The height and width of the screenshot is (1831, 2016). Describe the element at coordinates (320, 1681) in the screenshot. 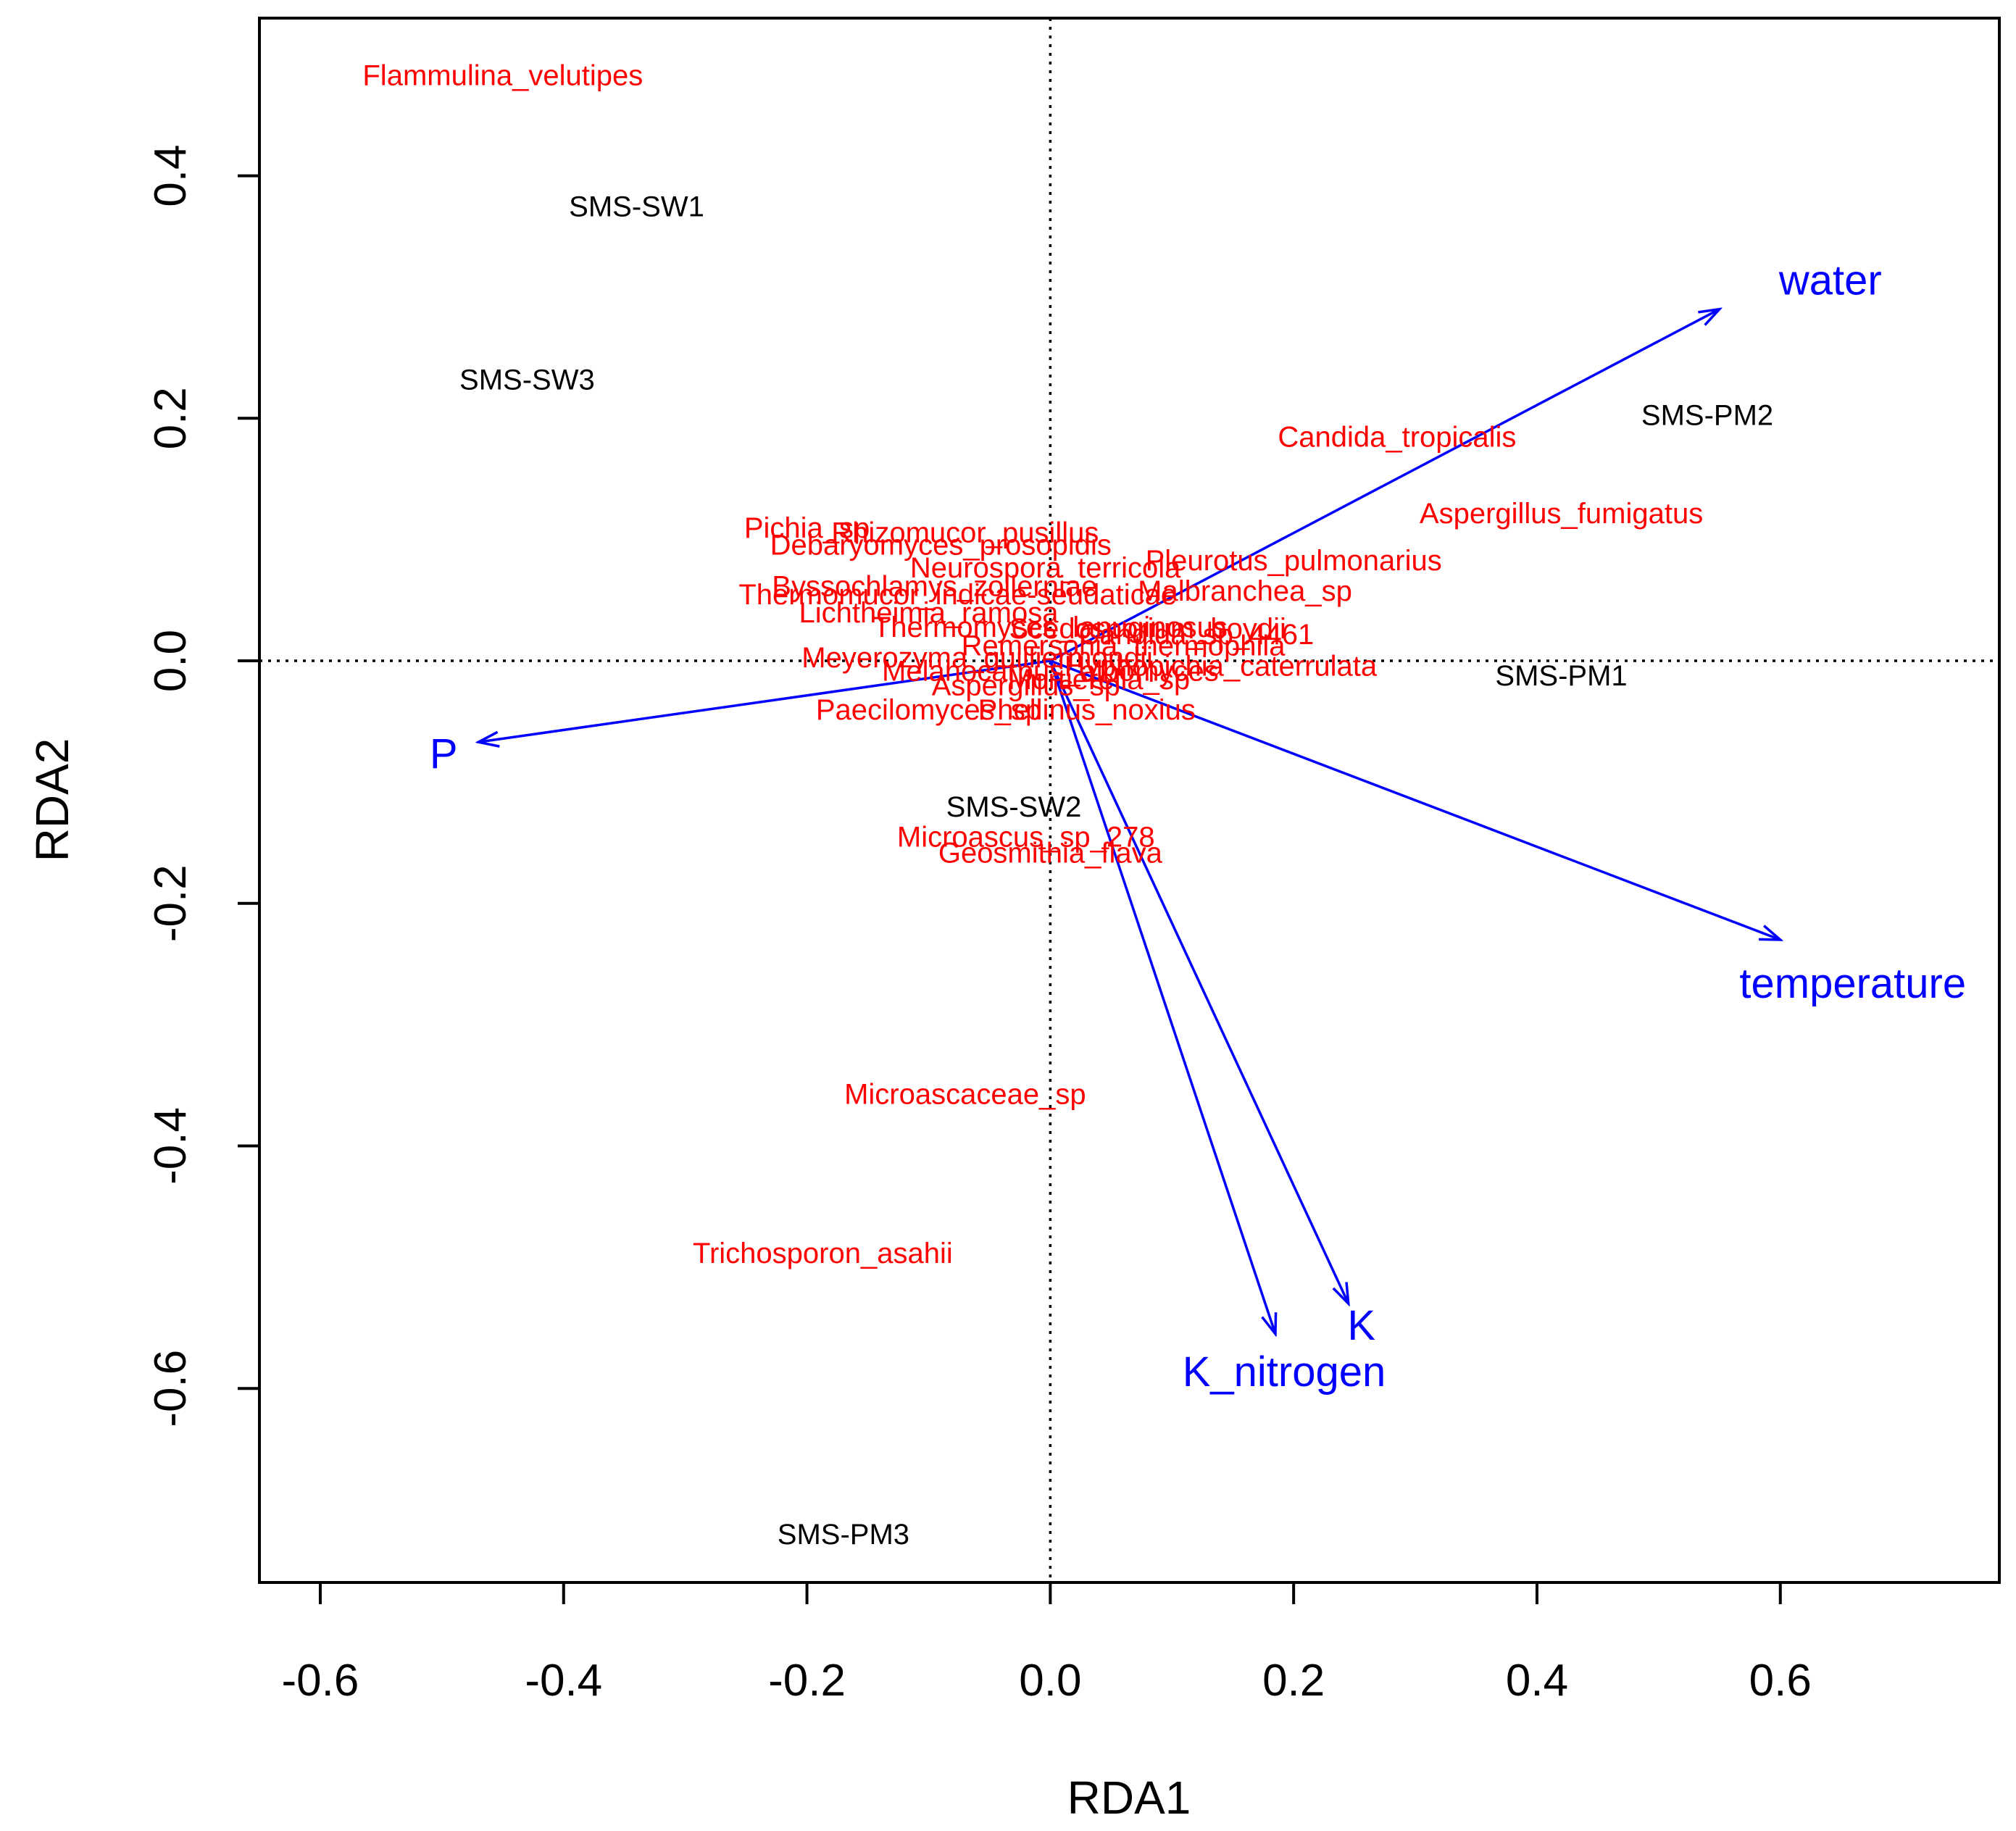

I see `x-tick-label: -0.6` at that location.